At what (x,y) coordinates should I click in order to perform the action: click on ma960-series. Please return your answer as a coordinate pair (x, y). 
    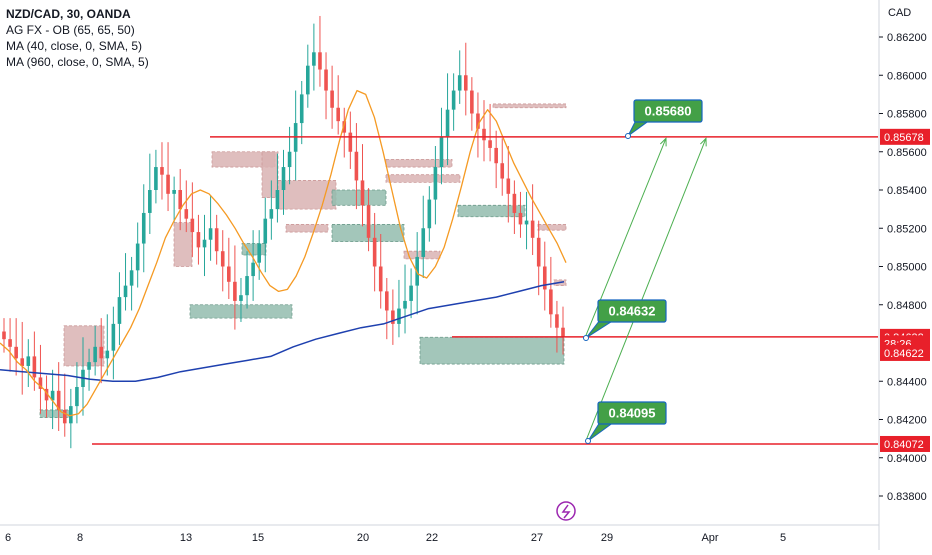
    Looking at the image, I should click on (282, 332).